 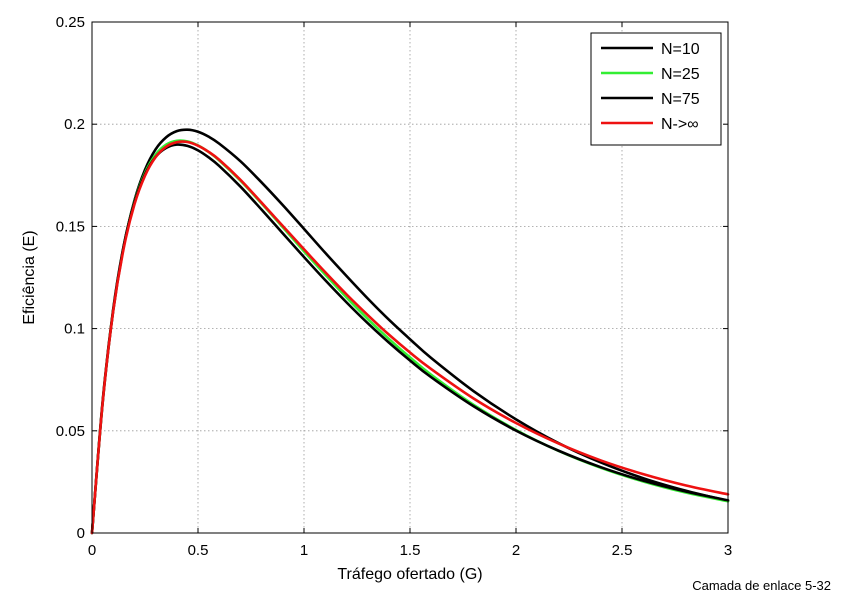 What do you see at coordinates (198, 550) in the screenshot?
I see `x-tick-label: 0.5` at bounding box center [198, 550].